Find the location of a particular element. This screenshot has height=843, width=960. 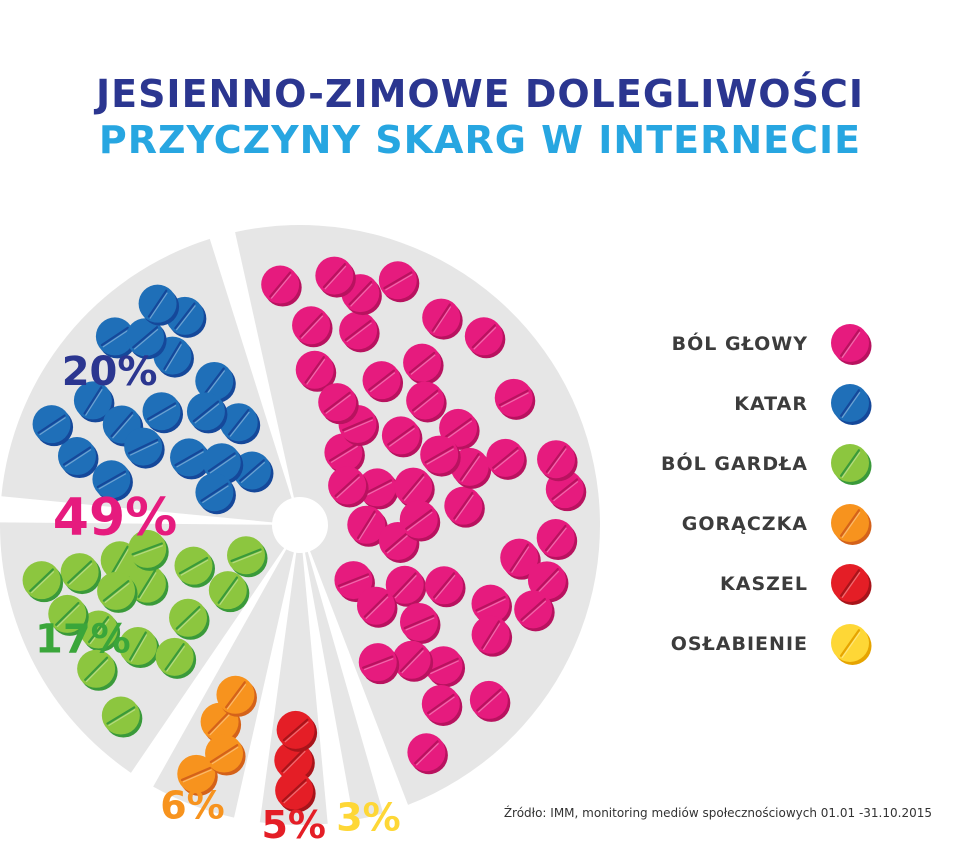

legend-swatch-bol-gardla is located at coordinates (851, 464).